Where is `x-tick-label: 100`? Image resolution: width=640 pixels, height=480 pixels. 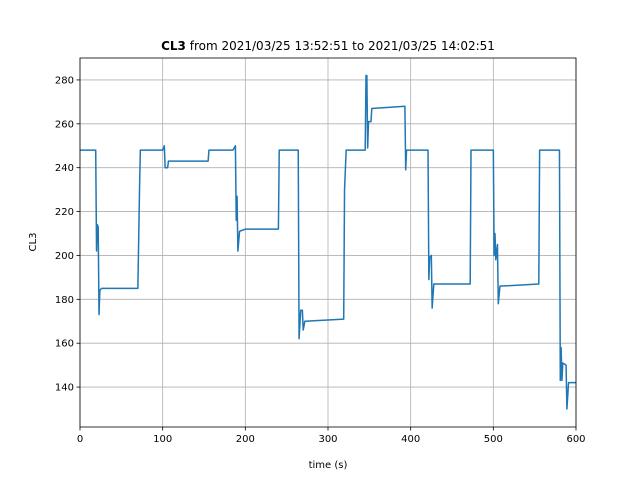 x-tick-label: 100 is located at coordinates (162, 439).